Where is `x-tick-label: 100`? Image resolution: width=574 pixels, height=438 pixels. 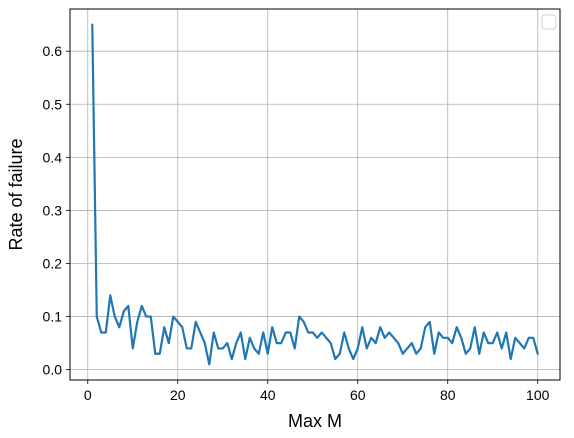
x-tick-label: 100 is located at coordinates (538, 395).